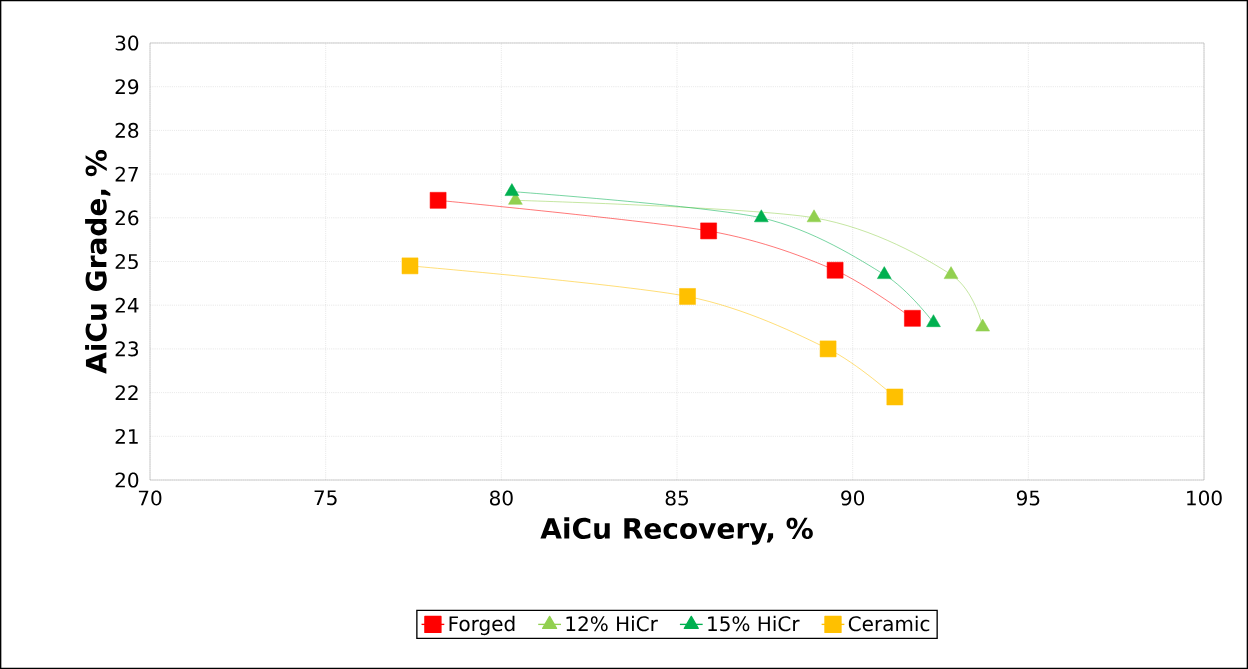  I want to click on y-axis-title: AiCu Grade, %, so click(98, 262).